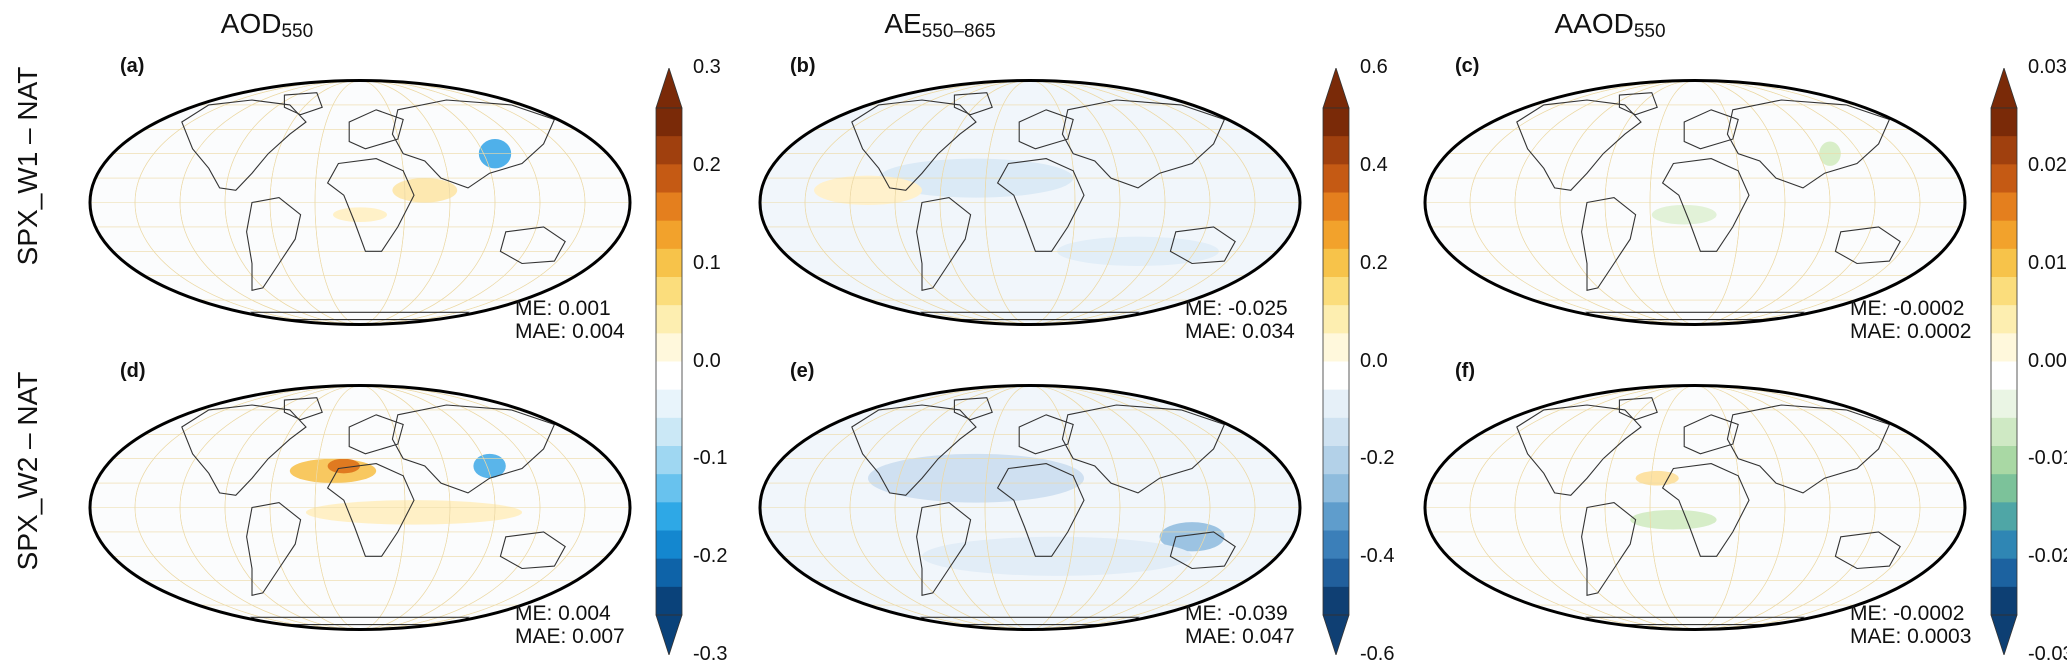  Describe the element at coordinates (707, 262) in the screenshot. I see `colorbar-tick-label: 0.1` at that location.